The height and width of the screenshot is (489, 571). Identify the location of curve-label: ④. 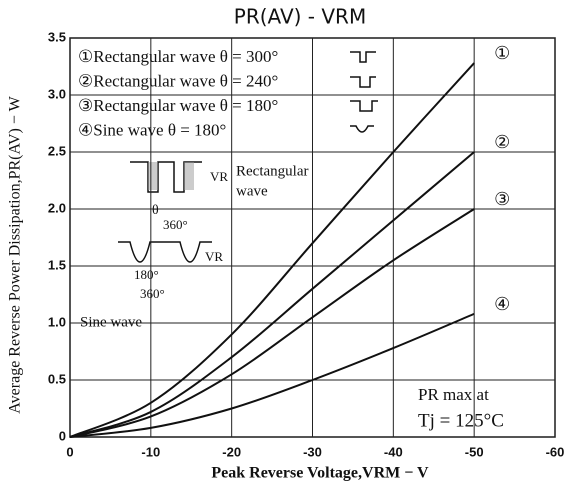
(502, 304).